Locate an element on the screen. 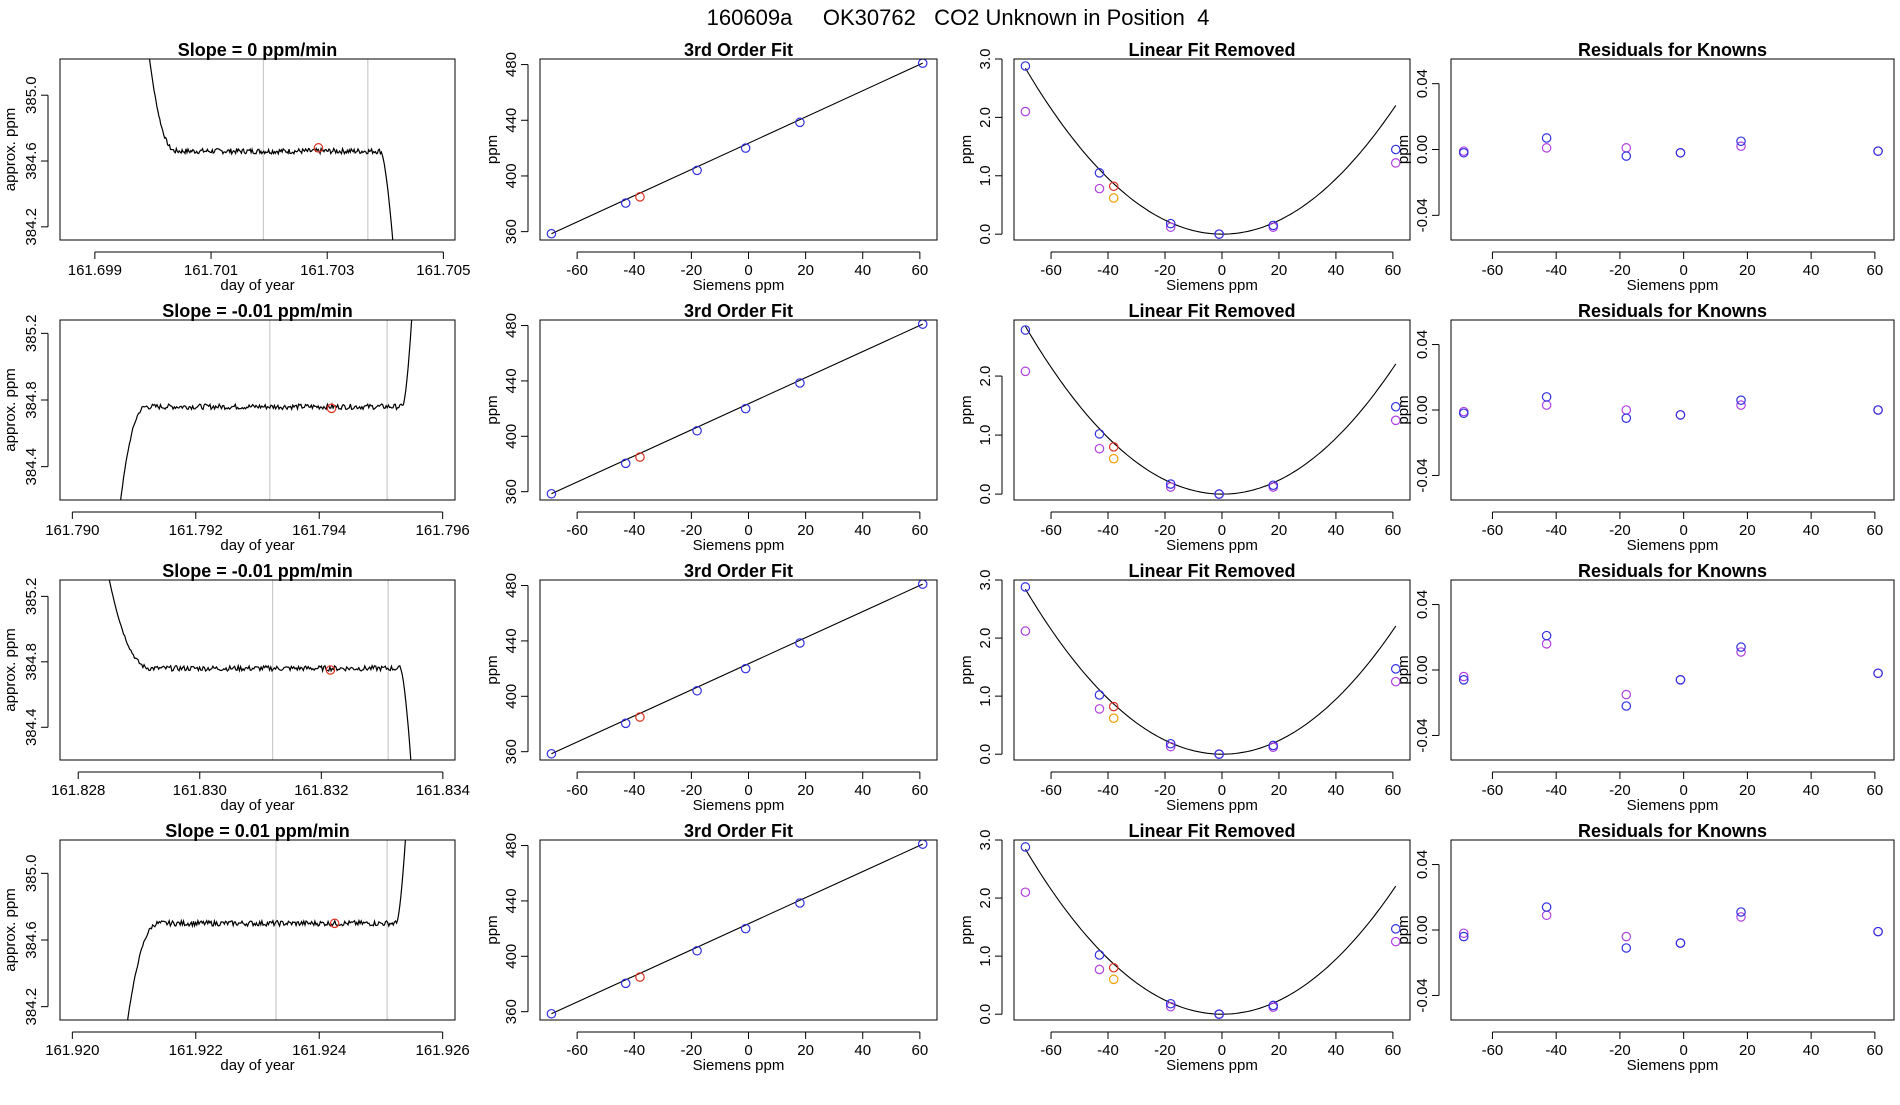 The height and width of the screenshot is (1105, 1900). y-tick-label: 385.0 is located at coordinates (31, 95).